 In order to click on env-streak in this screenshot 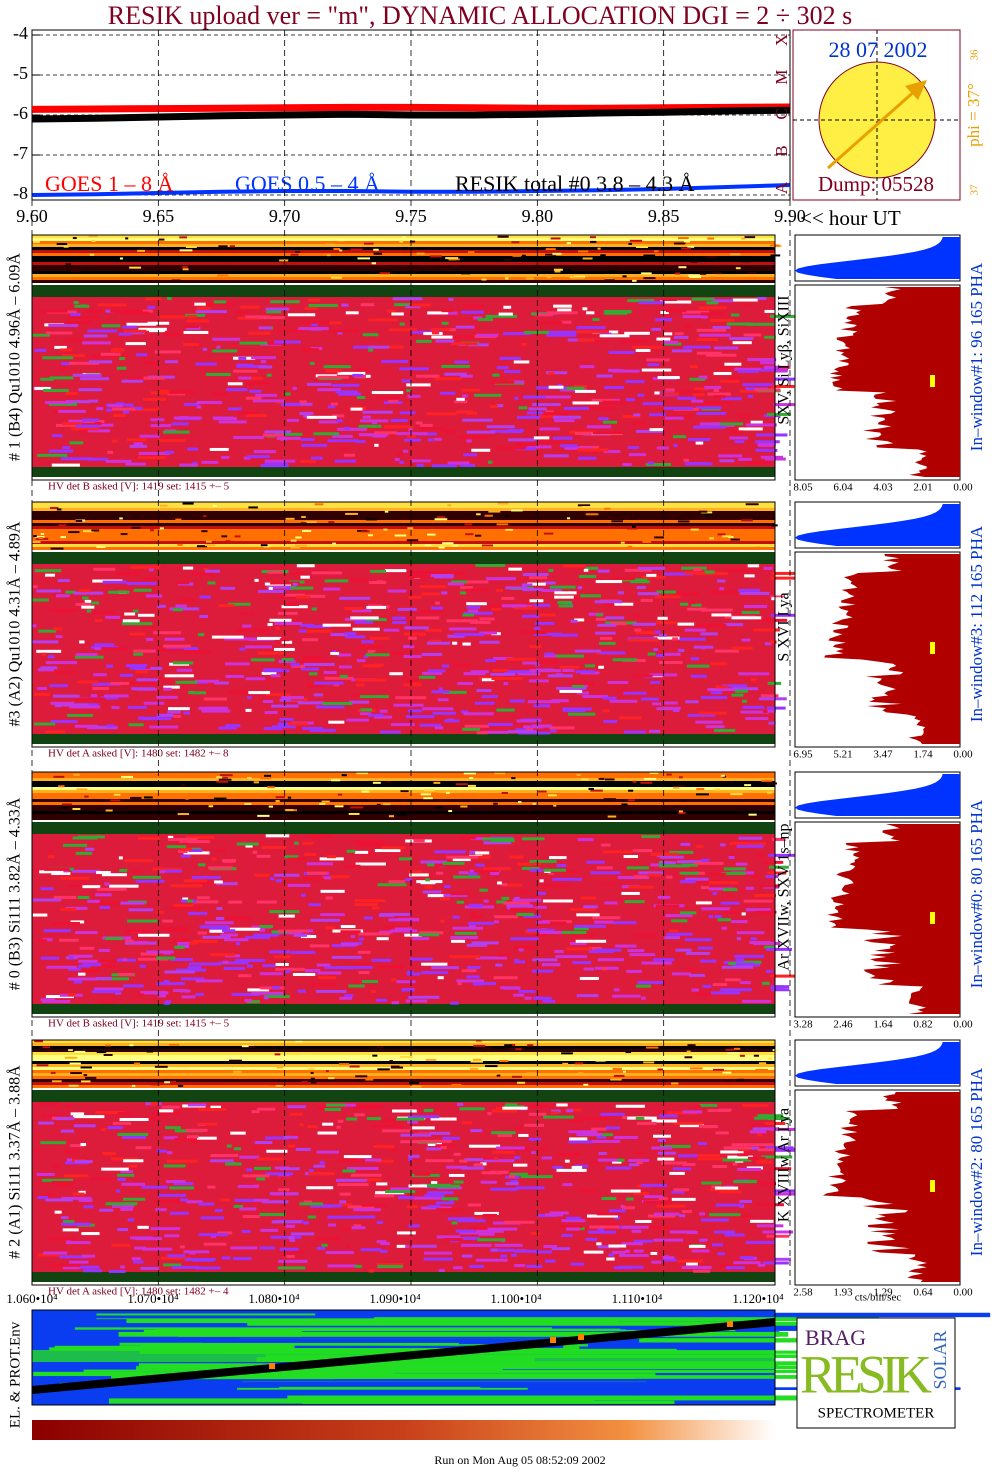, I will do `click(443, 1330)`.